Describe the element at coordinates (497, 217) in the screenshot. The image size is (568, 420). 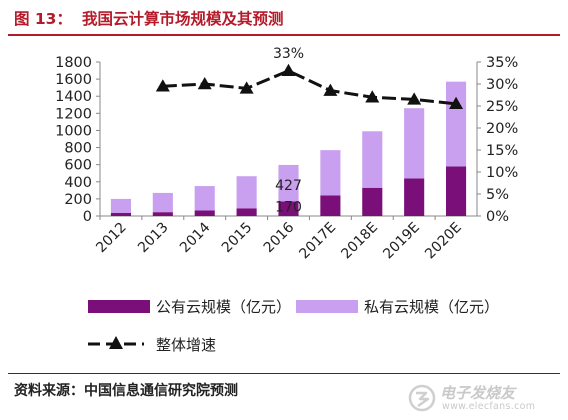
I see `right-y-tick-label: 0%` at that location.